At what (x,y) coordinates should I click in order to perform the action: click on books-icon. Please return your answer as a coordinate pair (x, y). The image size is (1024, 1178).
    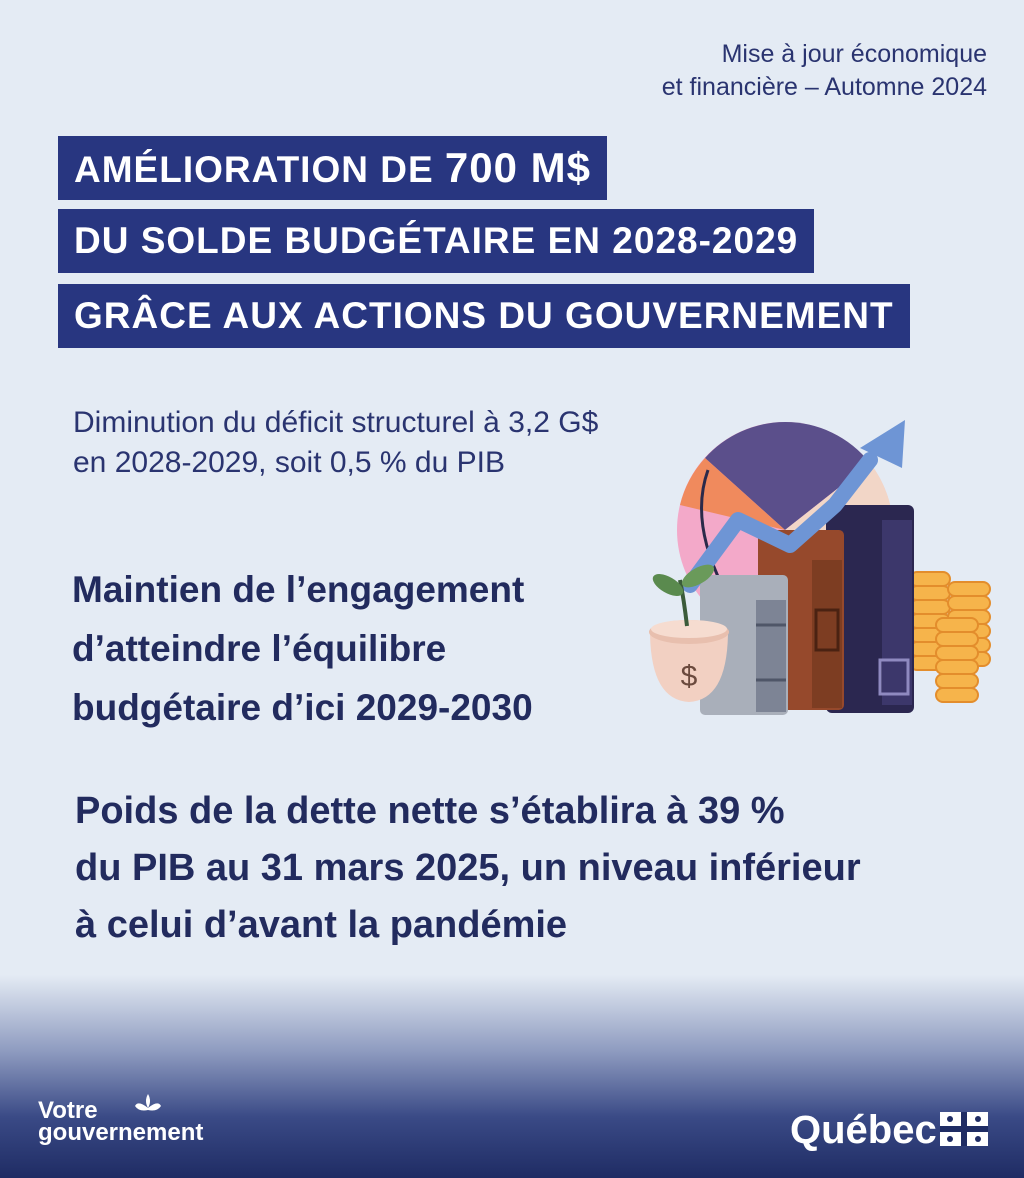
    Looking at the image, I should click on (807, 610).